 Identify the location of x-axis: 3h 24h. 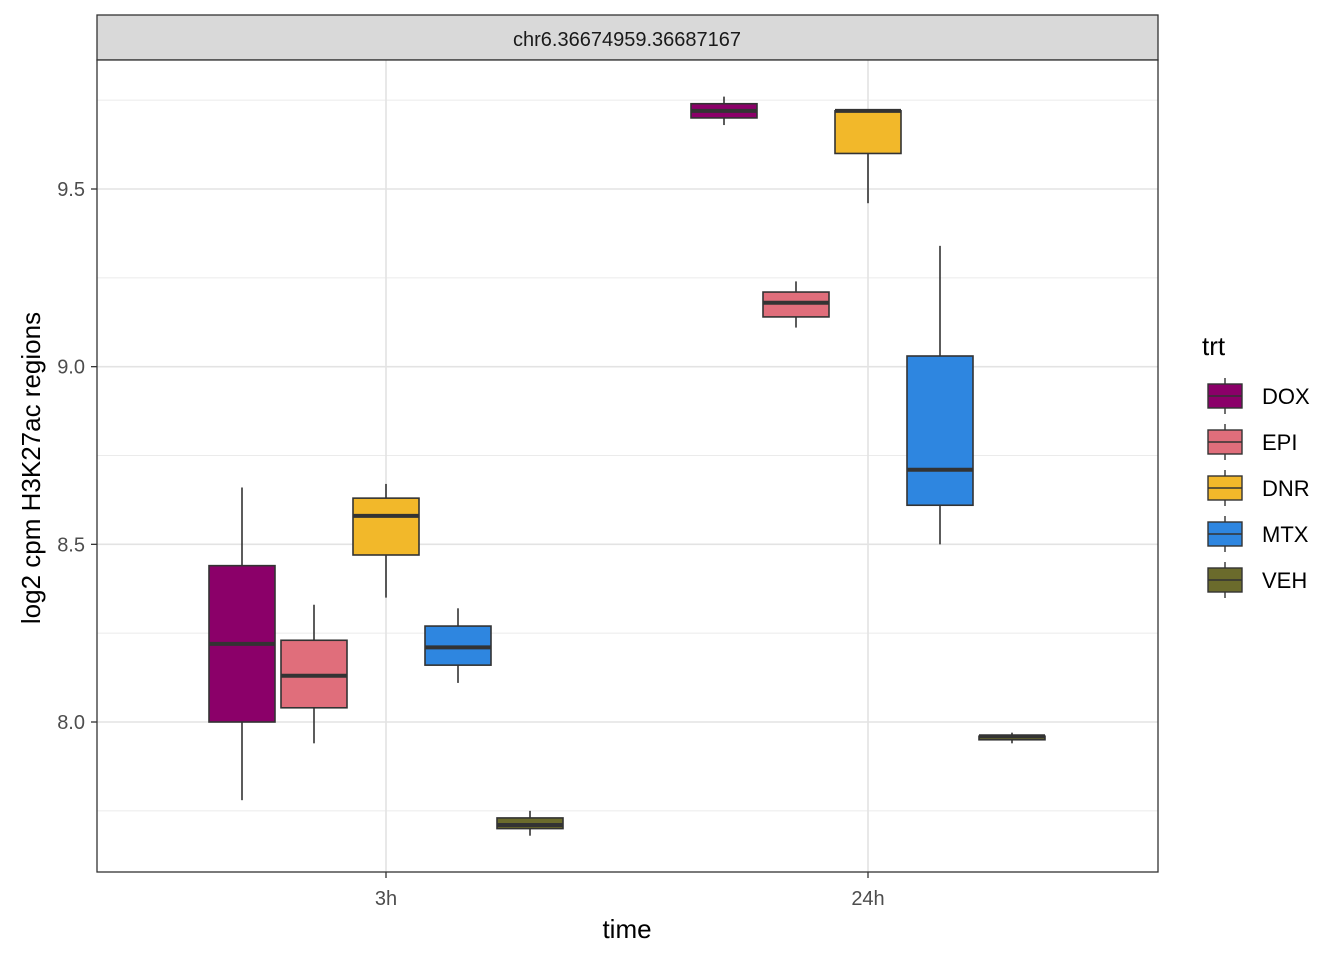
(630, 891).